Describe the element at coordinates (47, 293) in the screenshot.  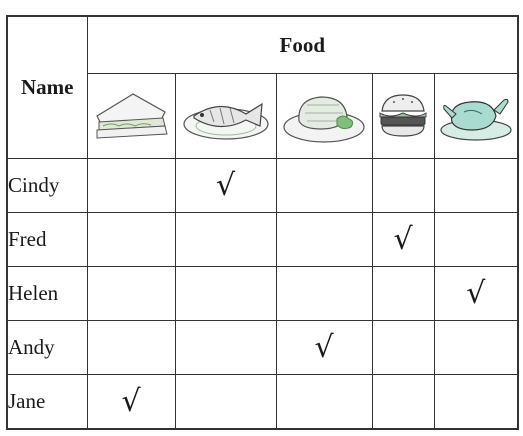
I see `person-name-cell: Helen` at that location.